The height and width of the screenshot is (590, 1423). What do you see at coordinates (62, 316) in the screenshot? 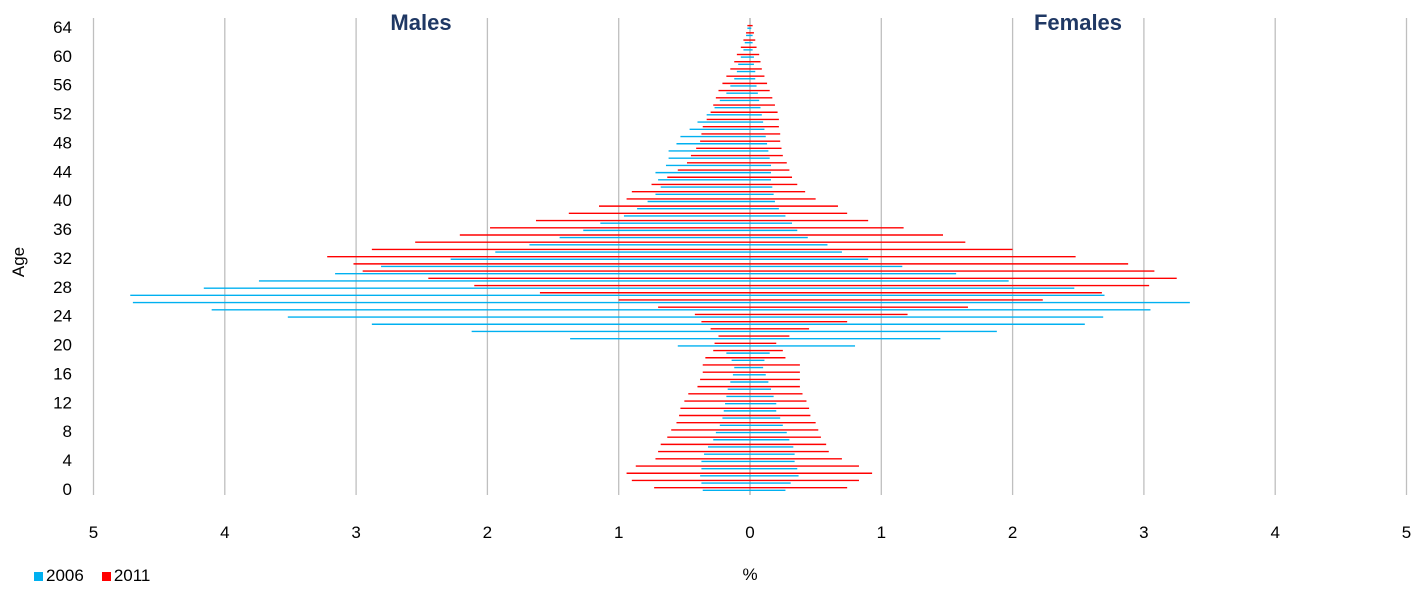
I see `y-tick-label: 24` at bounding box center [62, 316].